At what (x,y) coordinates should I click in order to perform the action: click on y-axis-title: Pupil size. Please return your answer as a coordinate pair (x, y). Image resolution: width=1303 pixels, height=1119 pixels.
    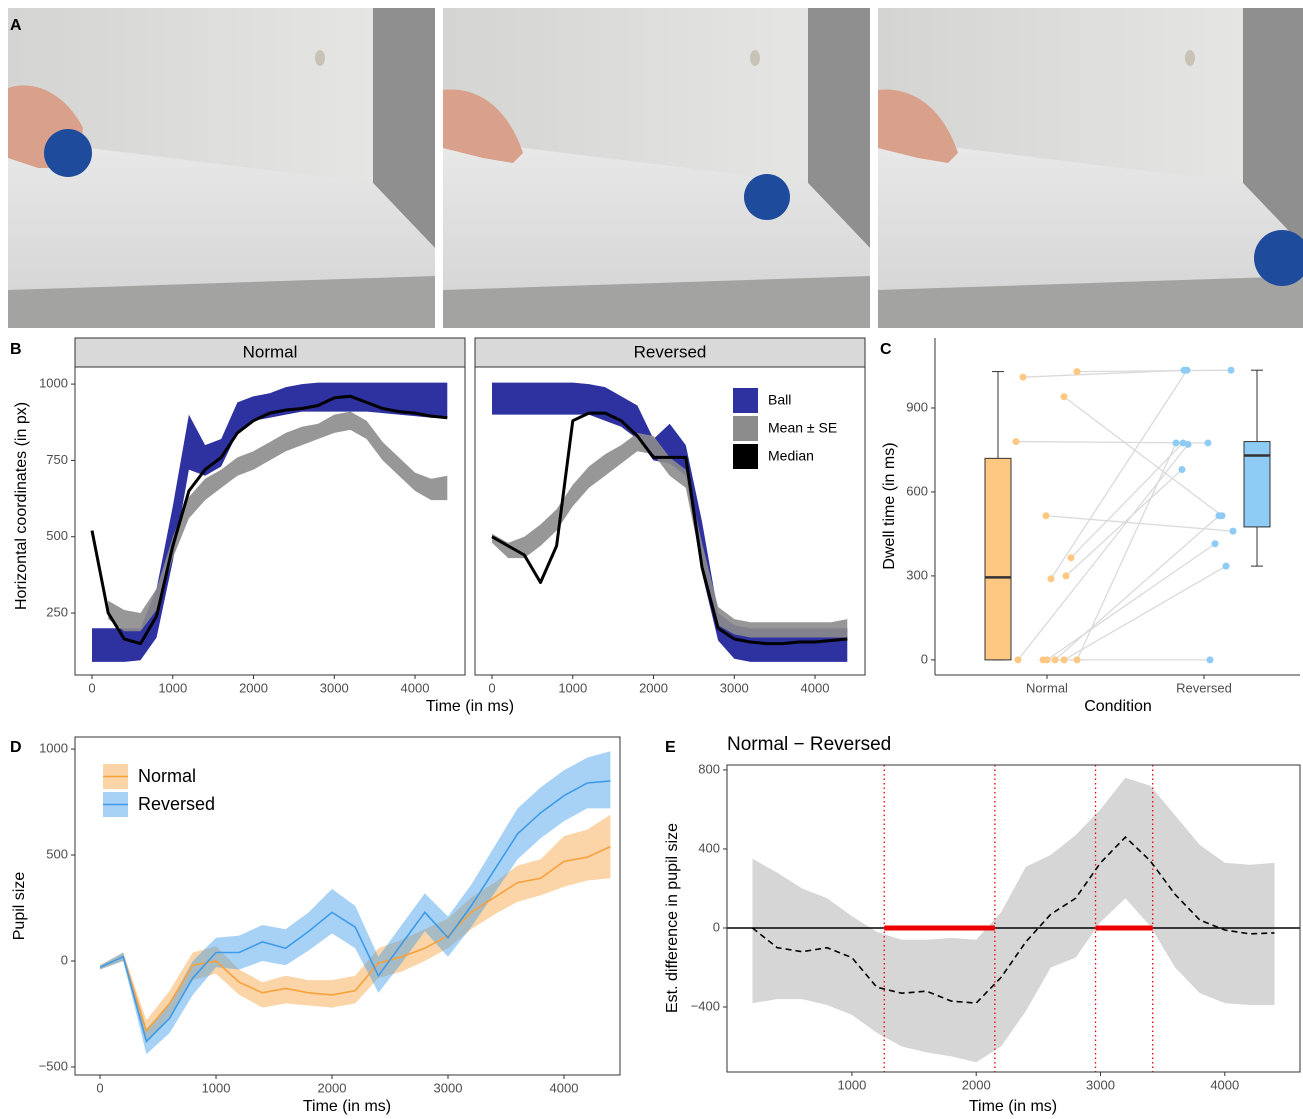
    Looking at the image, I should click on (19, 906).